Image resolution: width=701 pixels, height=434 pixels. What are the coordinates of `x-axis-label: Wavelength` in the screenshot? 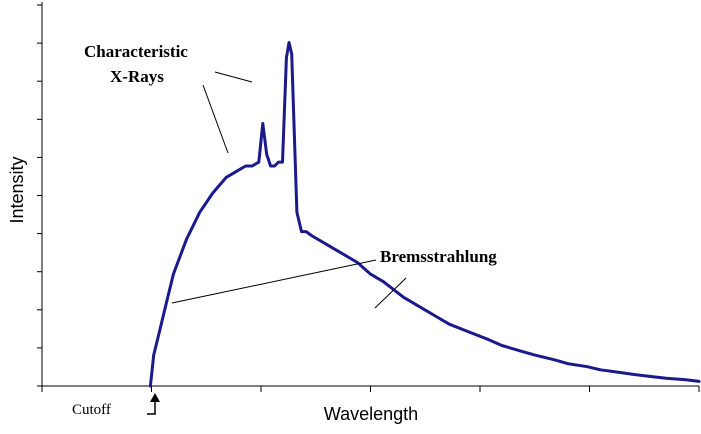 It's located at (371, 414).